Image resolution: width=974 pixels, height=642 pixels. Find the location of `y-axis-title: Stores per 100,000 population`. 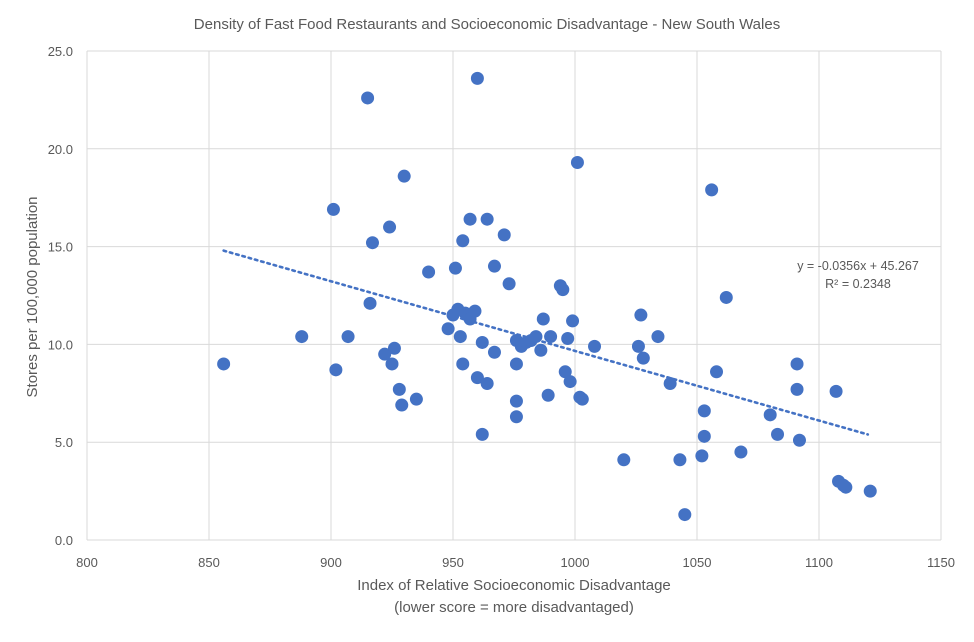

y-axis-title: Stores per 100,000 population is located at coordinates (32, 297).